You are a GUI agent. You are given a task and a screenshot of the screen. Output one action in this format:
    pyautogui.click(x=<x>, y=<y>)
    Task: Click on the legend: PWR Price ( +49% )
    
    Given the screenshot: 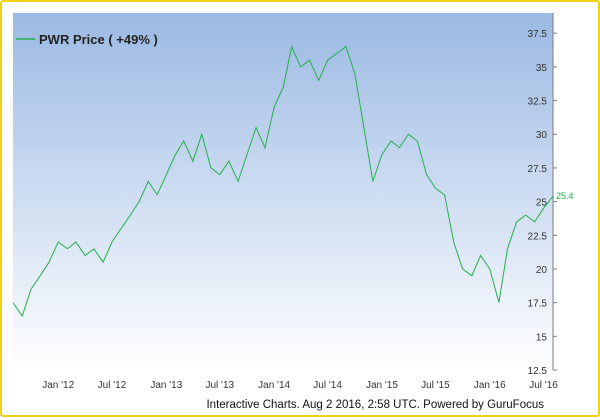 What is the action you would take?
    pyautogui.click(x=87, y=39)
    